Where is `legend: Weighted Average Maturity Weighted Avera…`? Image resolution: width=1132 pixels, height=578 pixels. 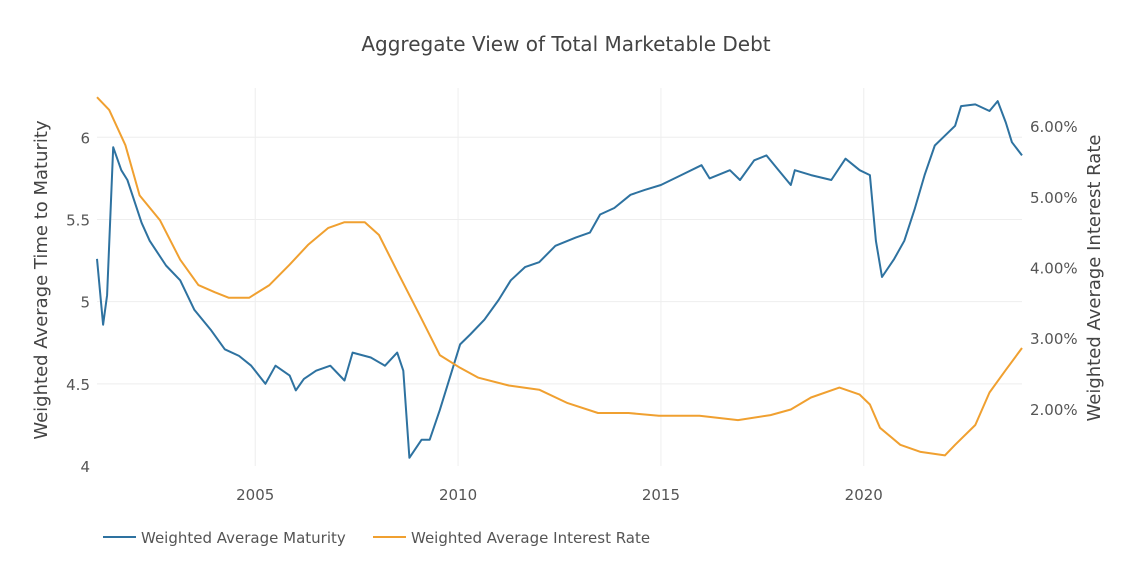 legend: Weighted Average Maturity Weighted Avera… is located at coordinates (376, 538).